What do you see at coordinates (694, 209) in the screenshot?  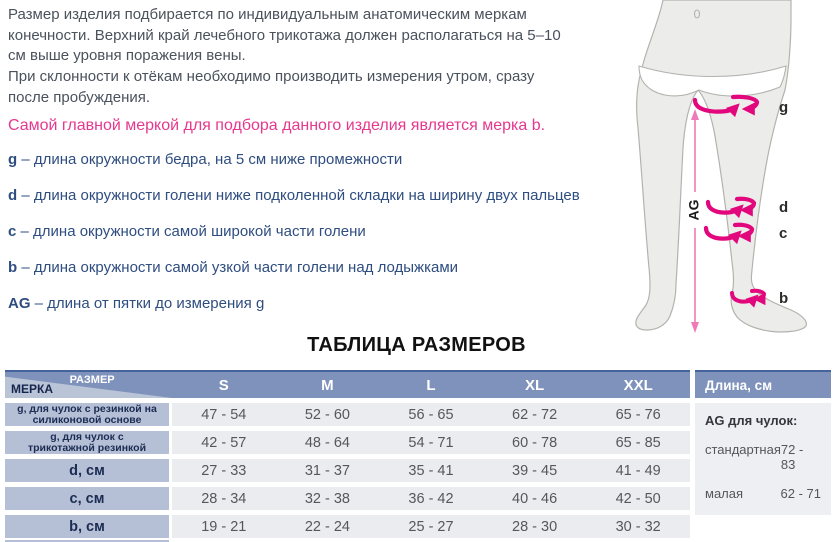 I see `ag-label: AG` at bounding box center [694, 209].